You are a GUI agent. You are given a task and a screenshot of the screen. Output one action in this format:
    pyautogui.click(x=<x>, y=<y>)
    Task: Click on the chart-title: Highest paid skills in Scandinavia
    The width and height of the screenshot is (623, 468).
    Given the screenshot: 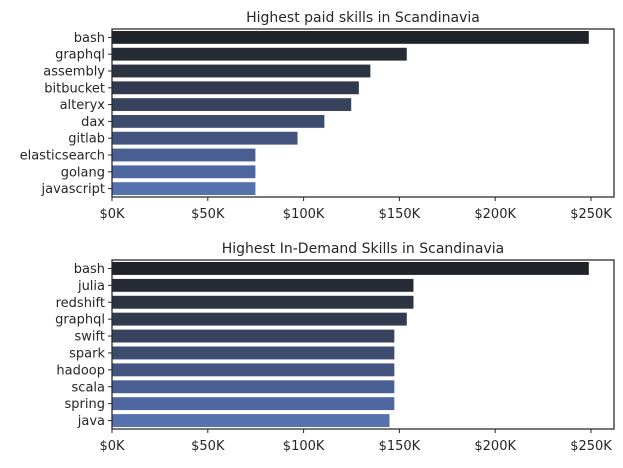 What is the action you would take?
    pyautogui.click(x=363, y=18)
    